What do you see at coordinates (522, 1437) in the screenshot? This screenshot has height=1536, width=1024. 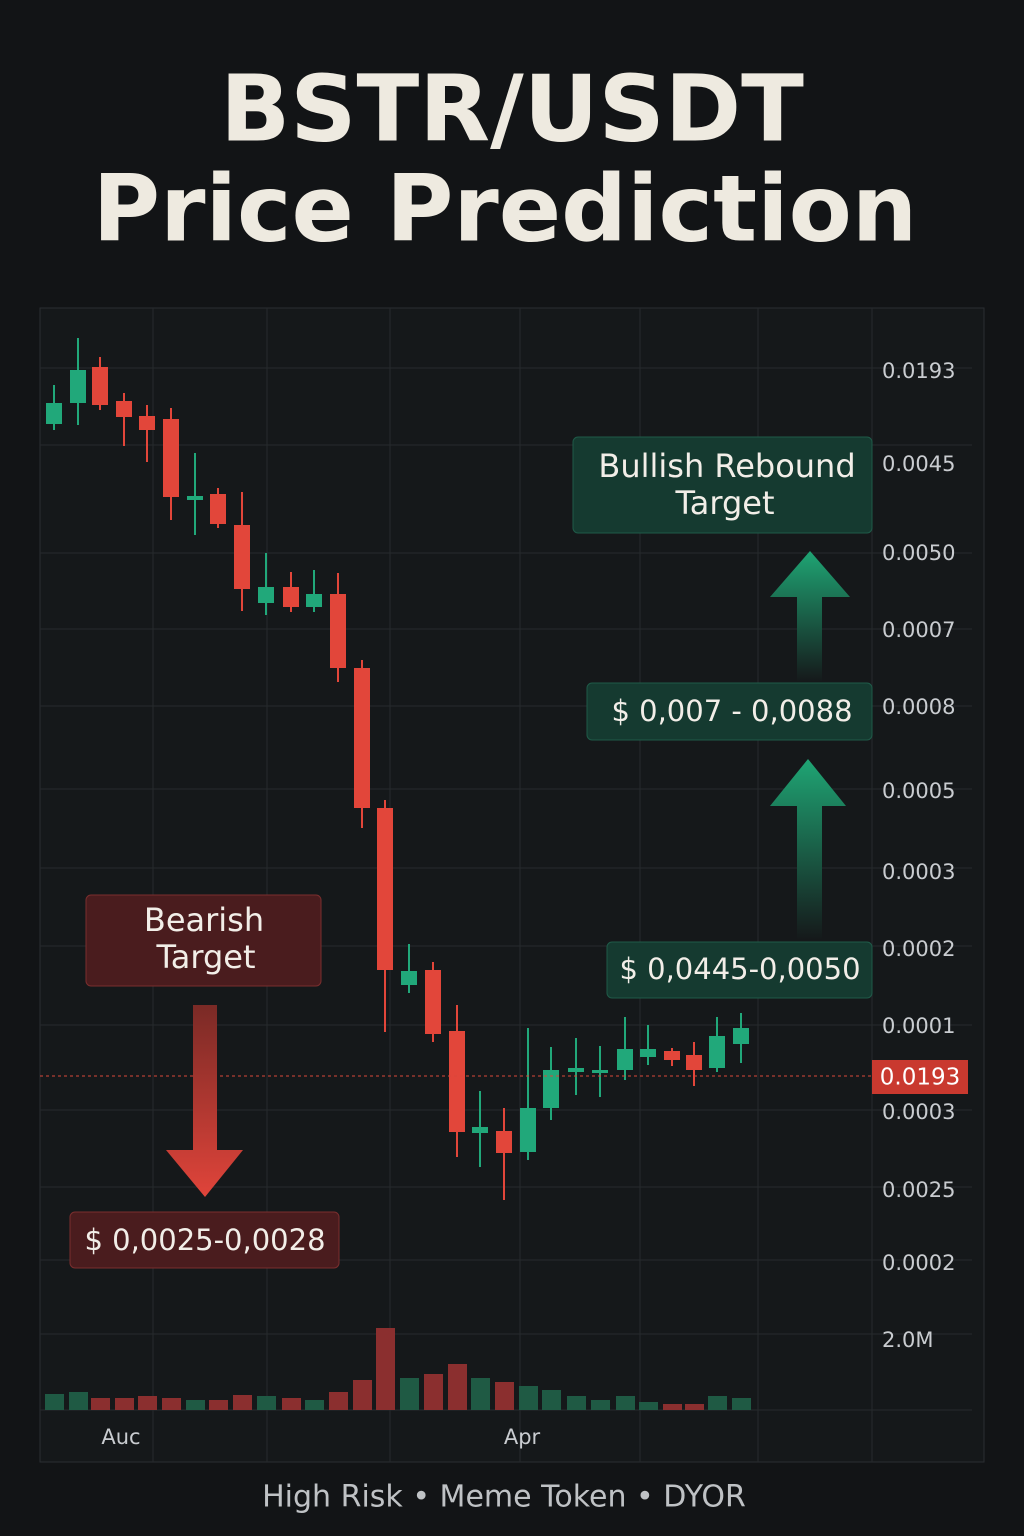 I see `x-label: Apr` at bounding box center [522, 1437].